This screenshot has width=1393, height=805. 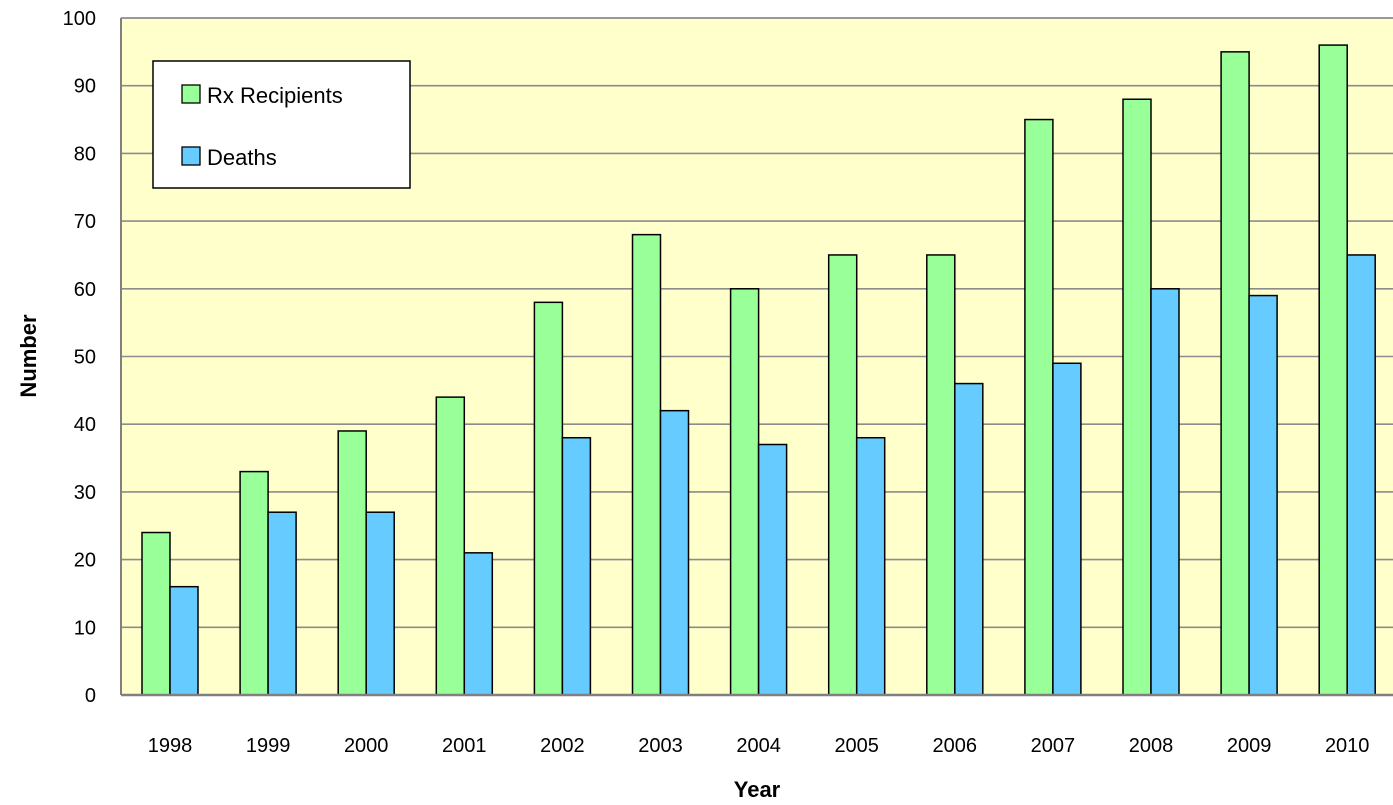 What do you see at coordinates (1053, 746) in the screenshot?
I see `x-tick-label-2007: 2007` at bounding box center [1053, 746].